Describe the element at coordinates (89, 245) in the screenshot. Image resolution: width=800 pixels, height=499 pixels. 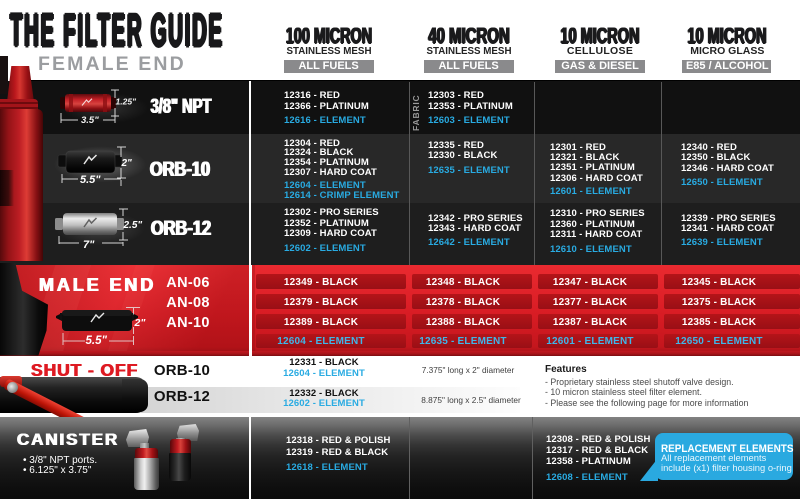
I see `svg-text: 7"` at that location.